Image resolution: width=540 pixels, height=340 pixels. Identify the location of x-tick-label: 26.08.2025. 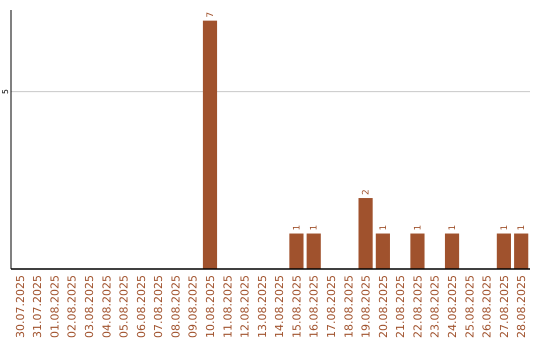
(487, 306).